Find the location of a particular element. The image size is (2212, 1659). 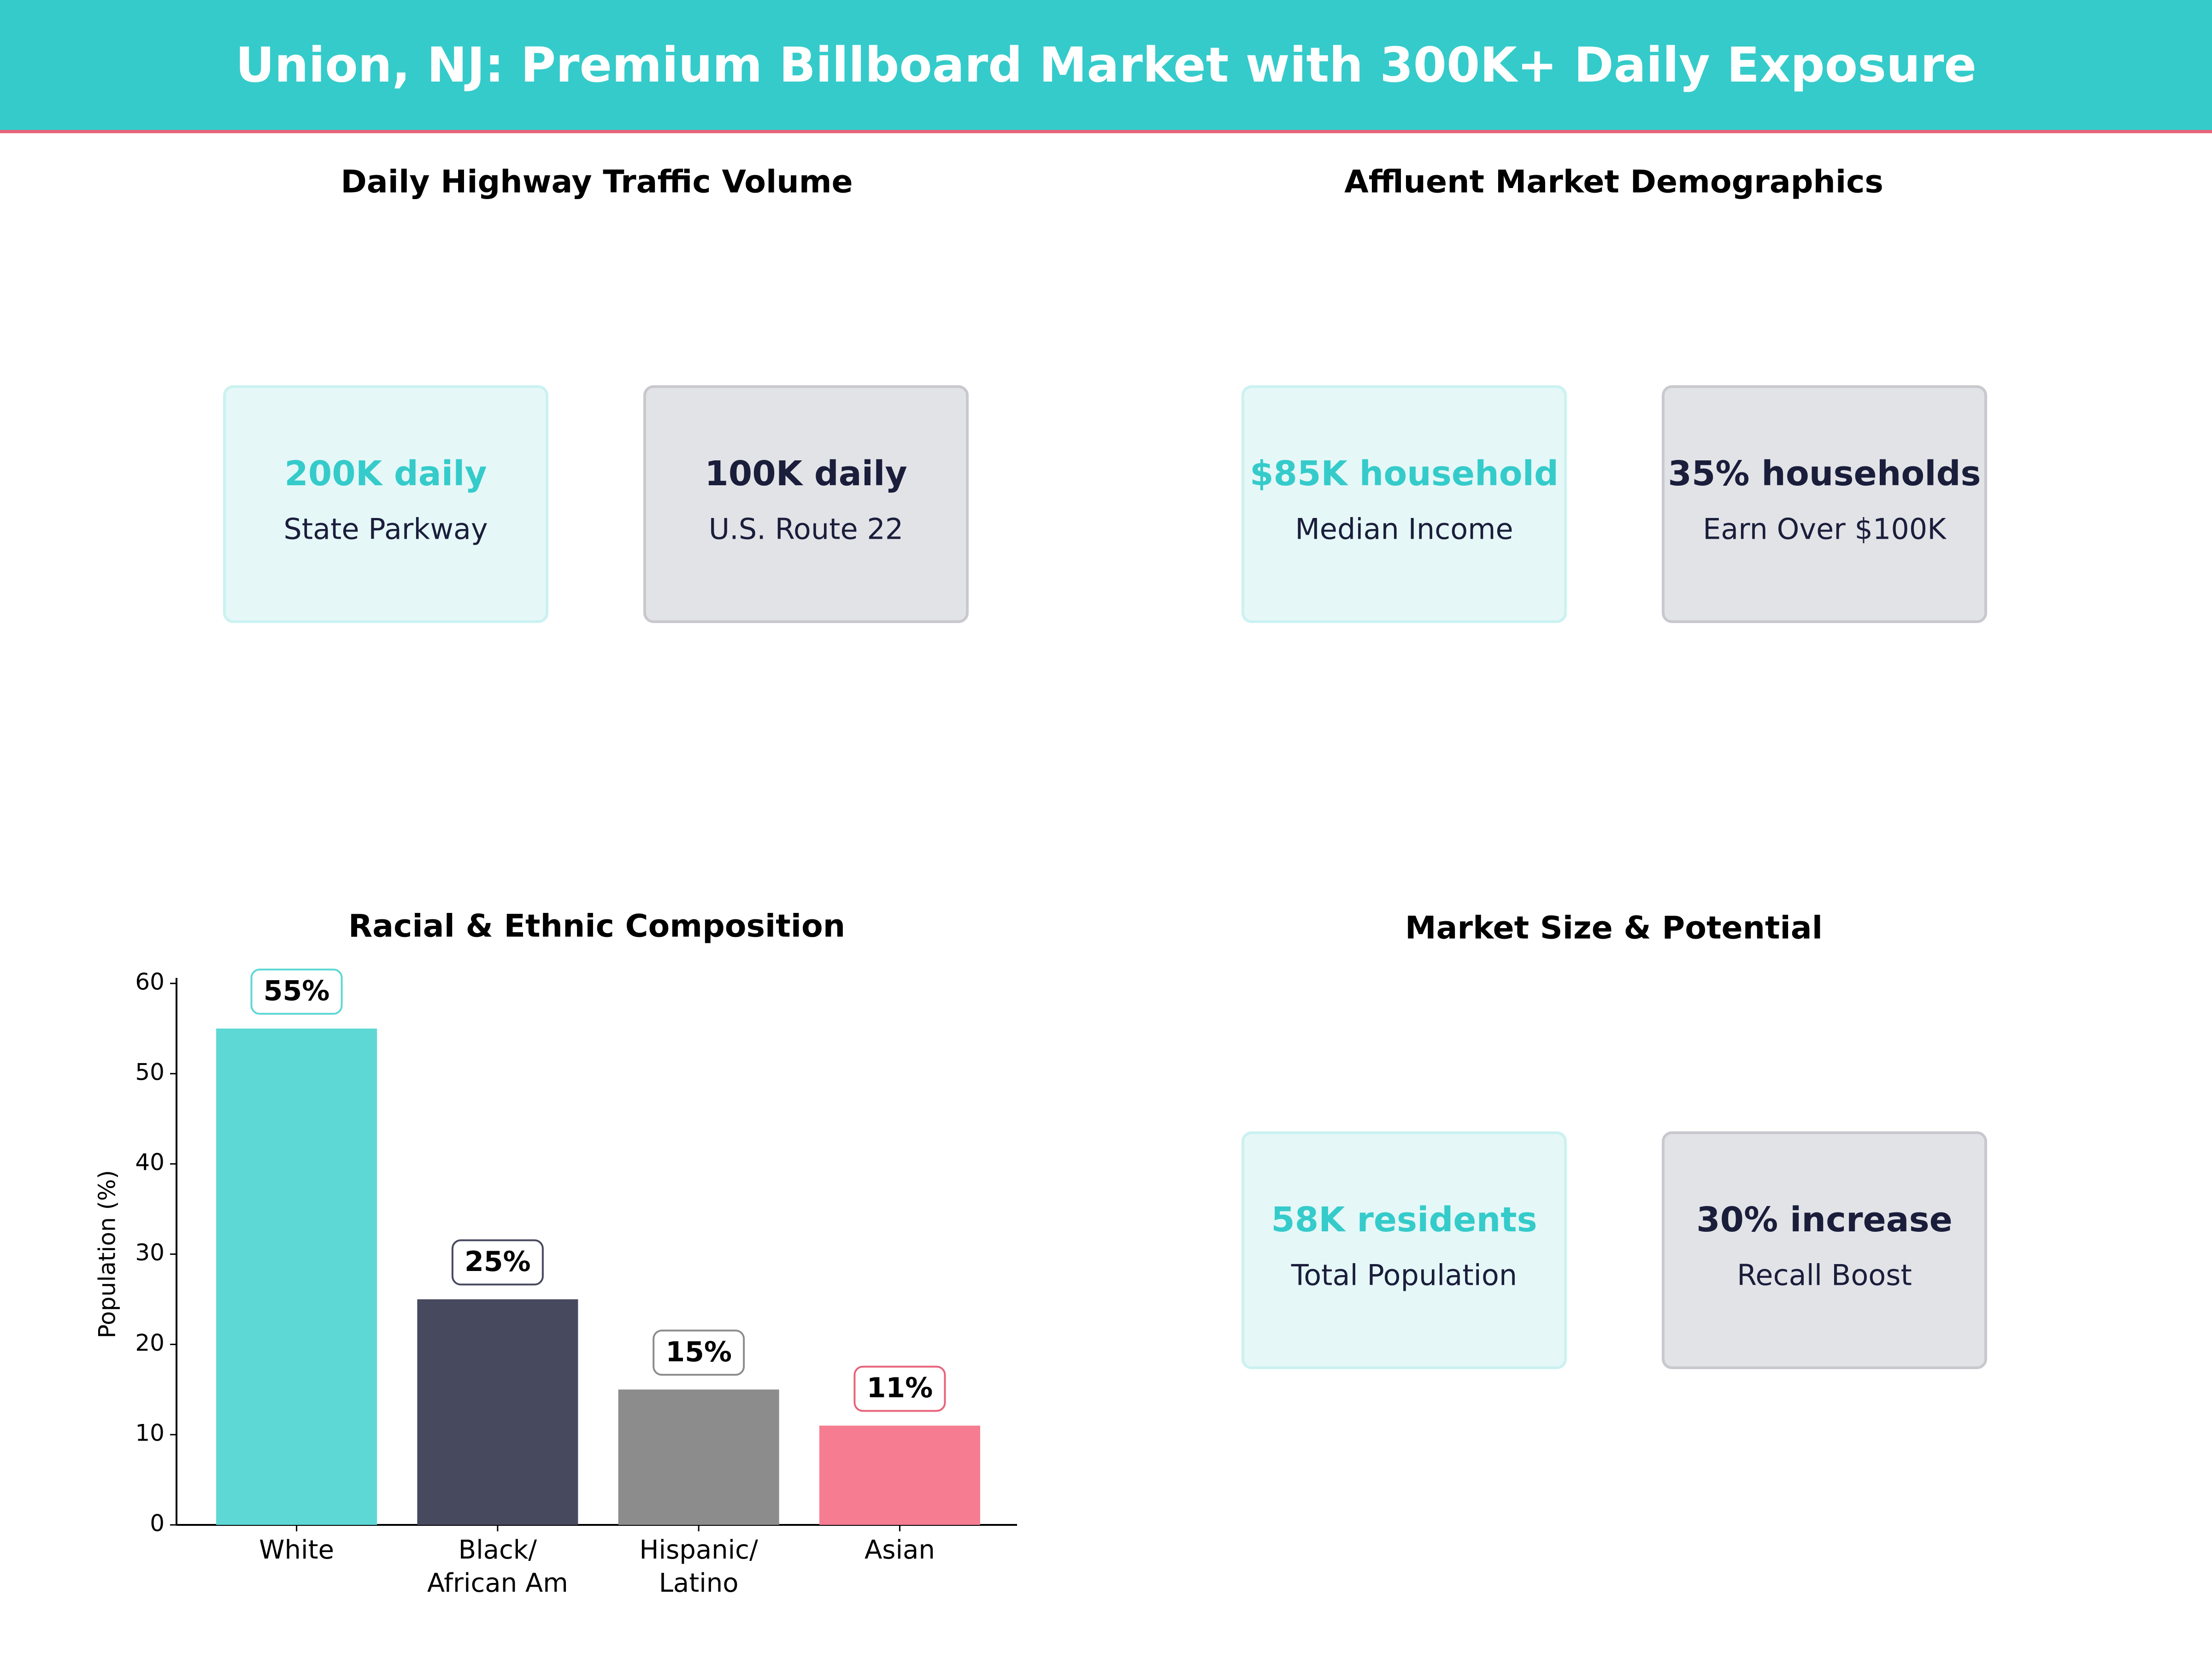

route22-traffic-card: 100K daily U.S. Route 22 is located at coordinates (806, 504).